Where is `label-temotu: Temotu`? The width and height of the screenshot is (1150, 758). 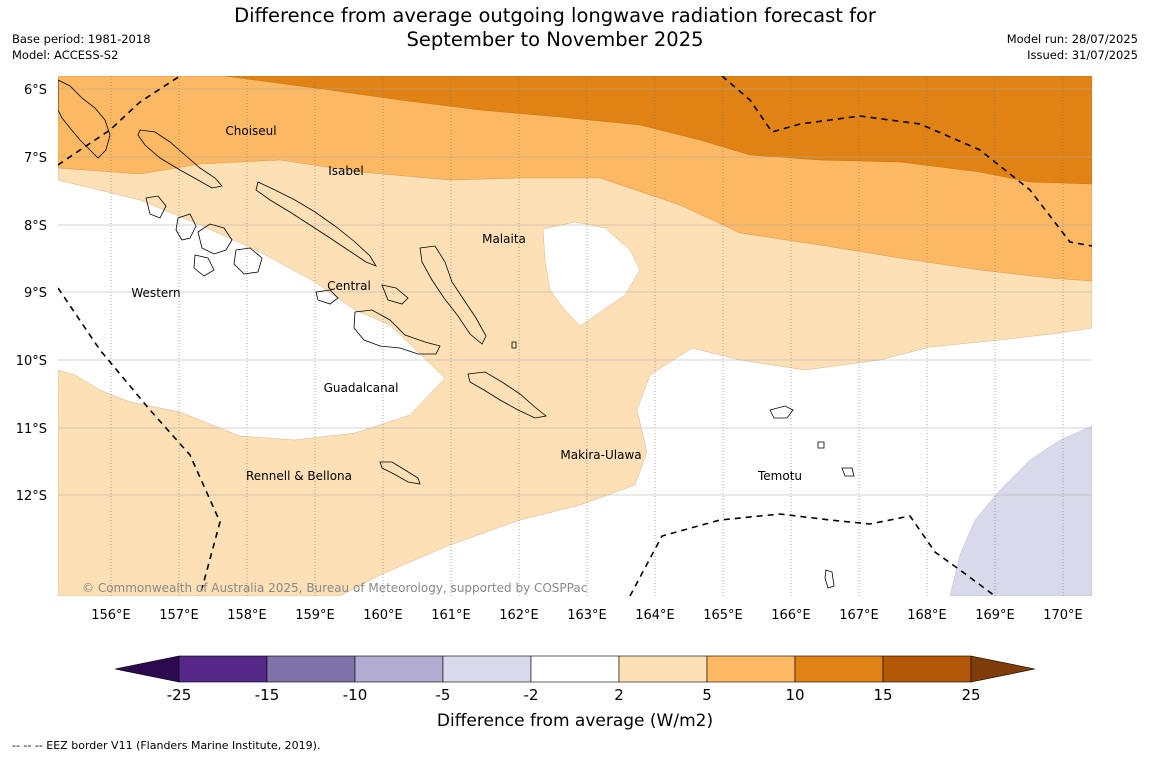
label-temotu: Temotu is located at coordinates (779, 476).